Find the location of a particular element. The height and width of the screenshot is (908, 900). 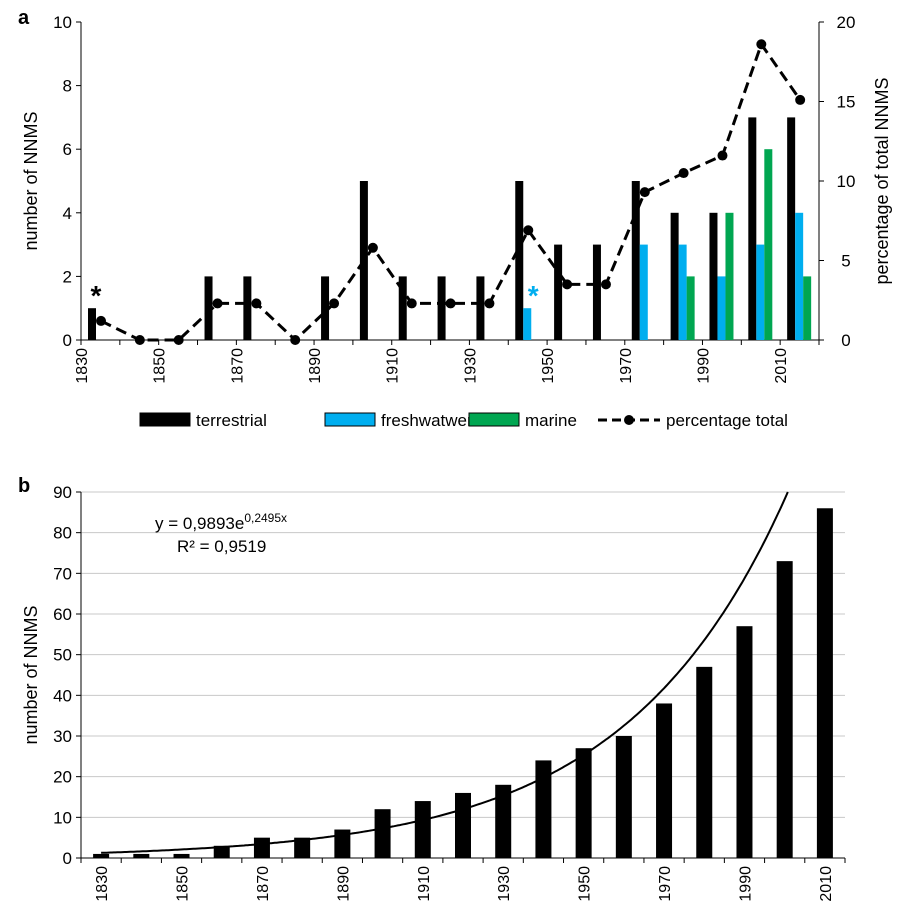

trendline-equation: y = 0,9893e0,2495x is located at coordinates (221, 522).